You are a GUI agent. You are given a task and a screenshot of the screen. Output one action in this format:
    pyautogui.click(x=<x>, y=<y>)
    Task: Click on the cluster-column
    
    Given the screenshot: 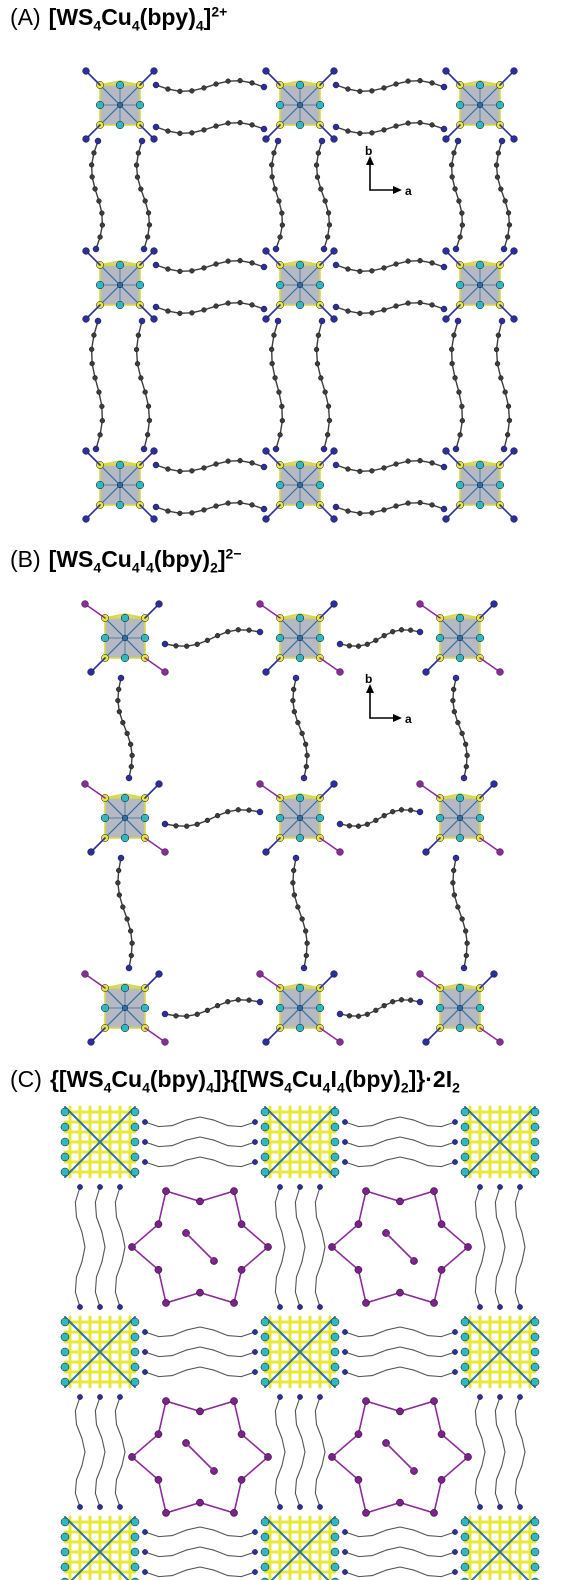 What is the action you would take?
    pyautogui.click(x=100, y=1142)
    